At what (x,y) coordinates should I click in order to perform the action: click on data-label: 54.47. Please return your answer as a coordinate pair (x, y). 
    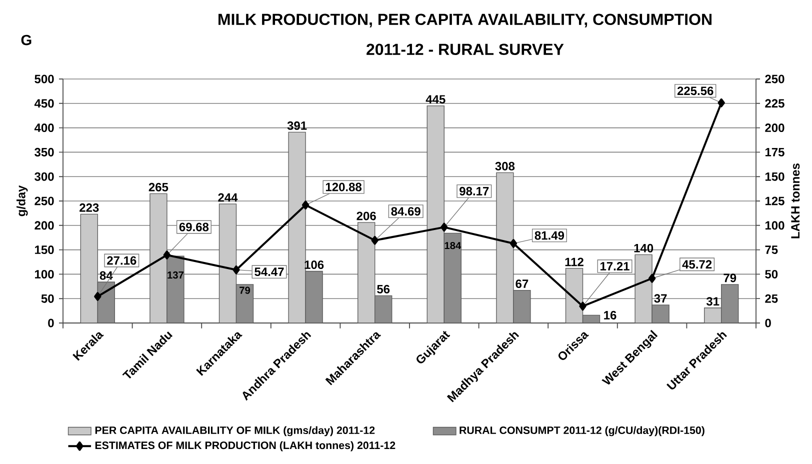
    Looking at the image, I should click on (269, 272).